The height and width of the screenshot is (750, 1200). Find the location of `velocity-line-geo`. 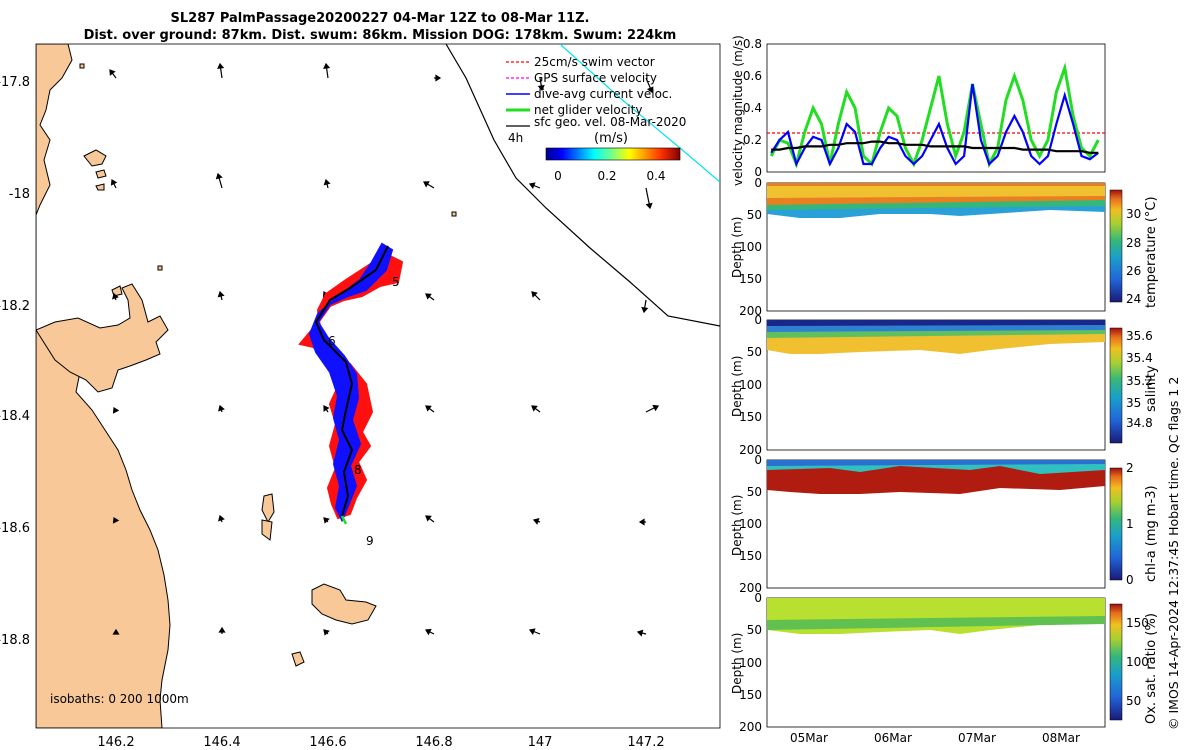

velocity-line-geo is located at coordinates (935, 147).